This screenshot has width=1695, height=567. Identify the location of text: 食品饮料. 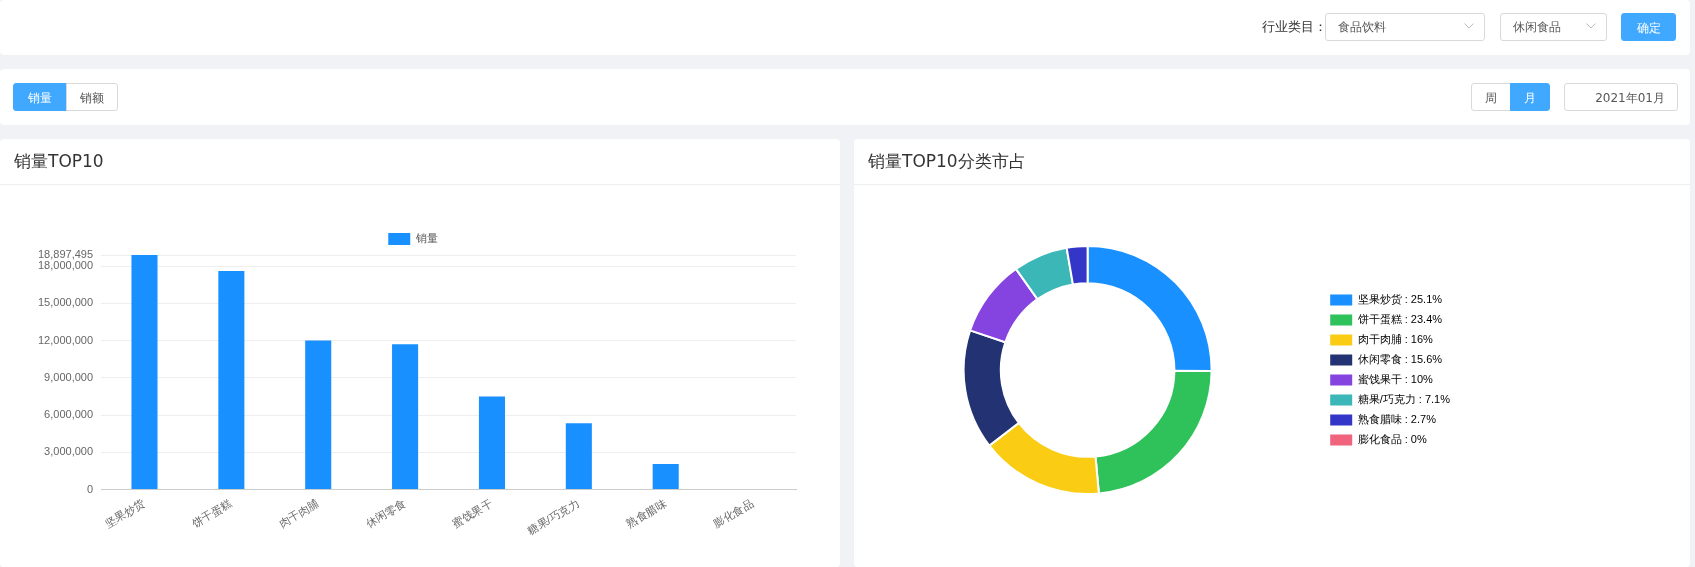
(1362, 27).